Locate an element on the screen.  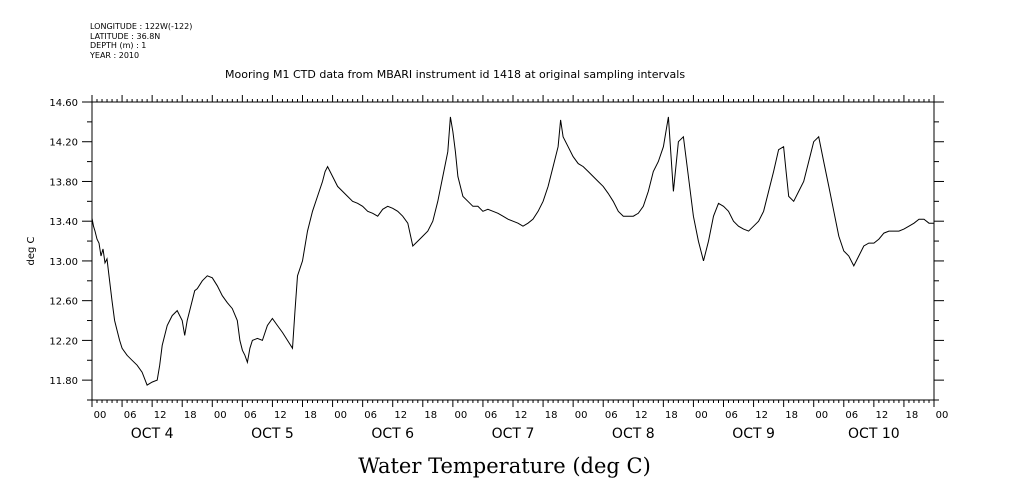
x-day-label: OCT 6 is located at coordinates (392, 434).